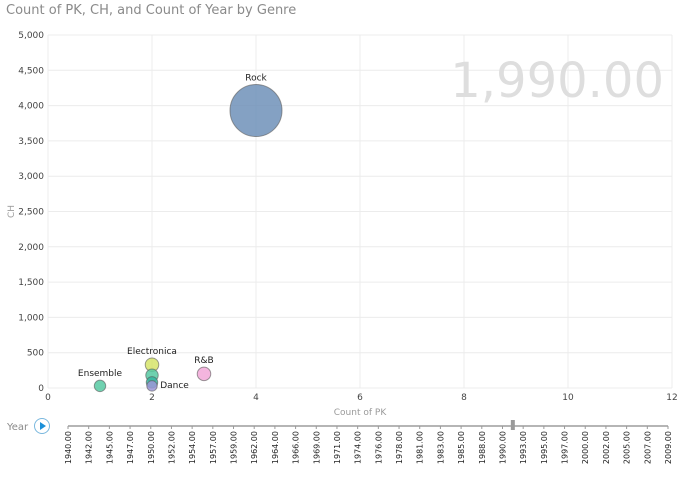 The image size is (689, 477). Describe the element at coordinates (31, 36) in the screenshot. I see `y-tick-label: 5,000` at that location.